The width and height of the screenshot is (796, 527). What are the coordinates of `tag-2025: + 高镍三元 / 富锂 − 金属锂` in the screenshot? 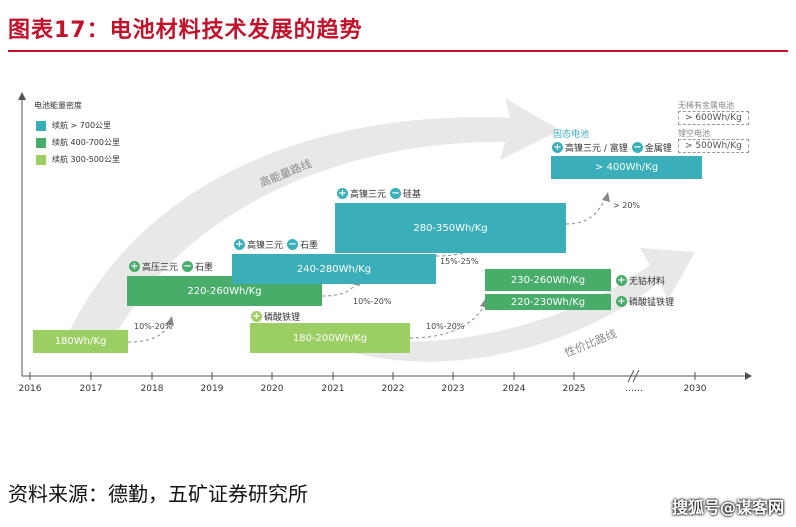 It's located at (612, 147).